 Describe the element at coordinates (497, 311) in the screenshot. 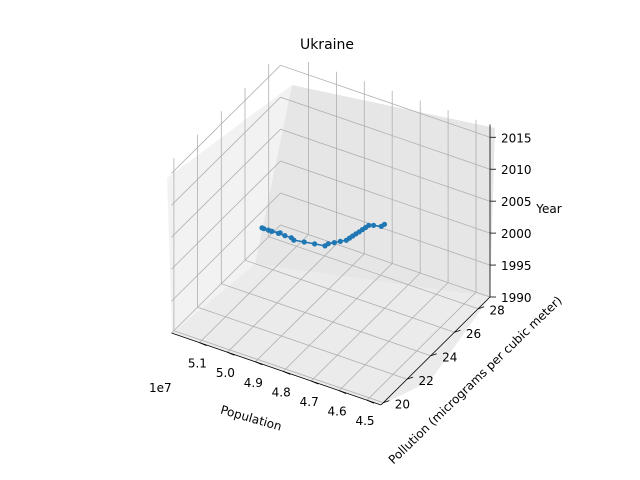

I see `y-tick-label: 28` at that location.